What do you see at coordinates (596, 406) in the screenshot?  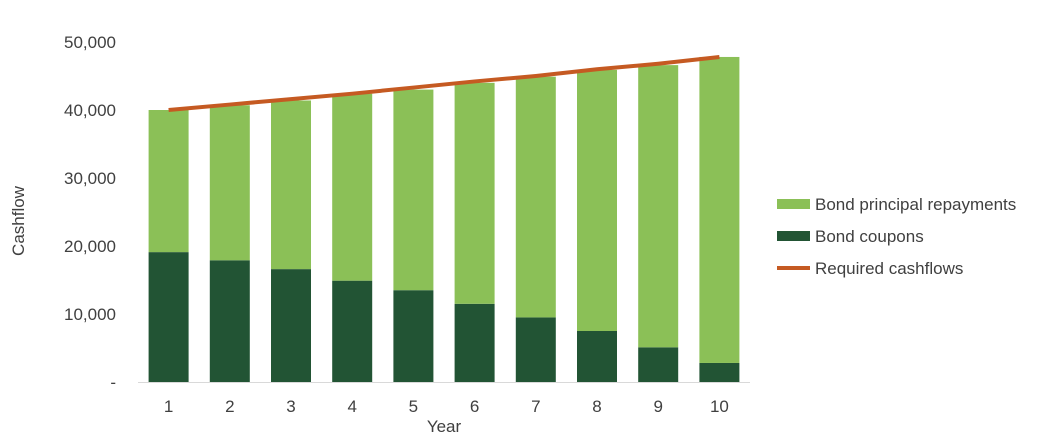 I see `x-tick-label: 8` at bounding box center [596, 406].